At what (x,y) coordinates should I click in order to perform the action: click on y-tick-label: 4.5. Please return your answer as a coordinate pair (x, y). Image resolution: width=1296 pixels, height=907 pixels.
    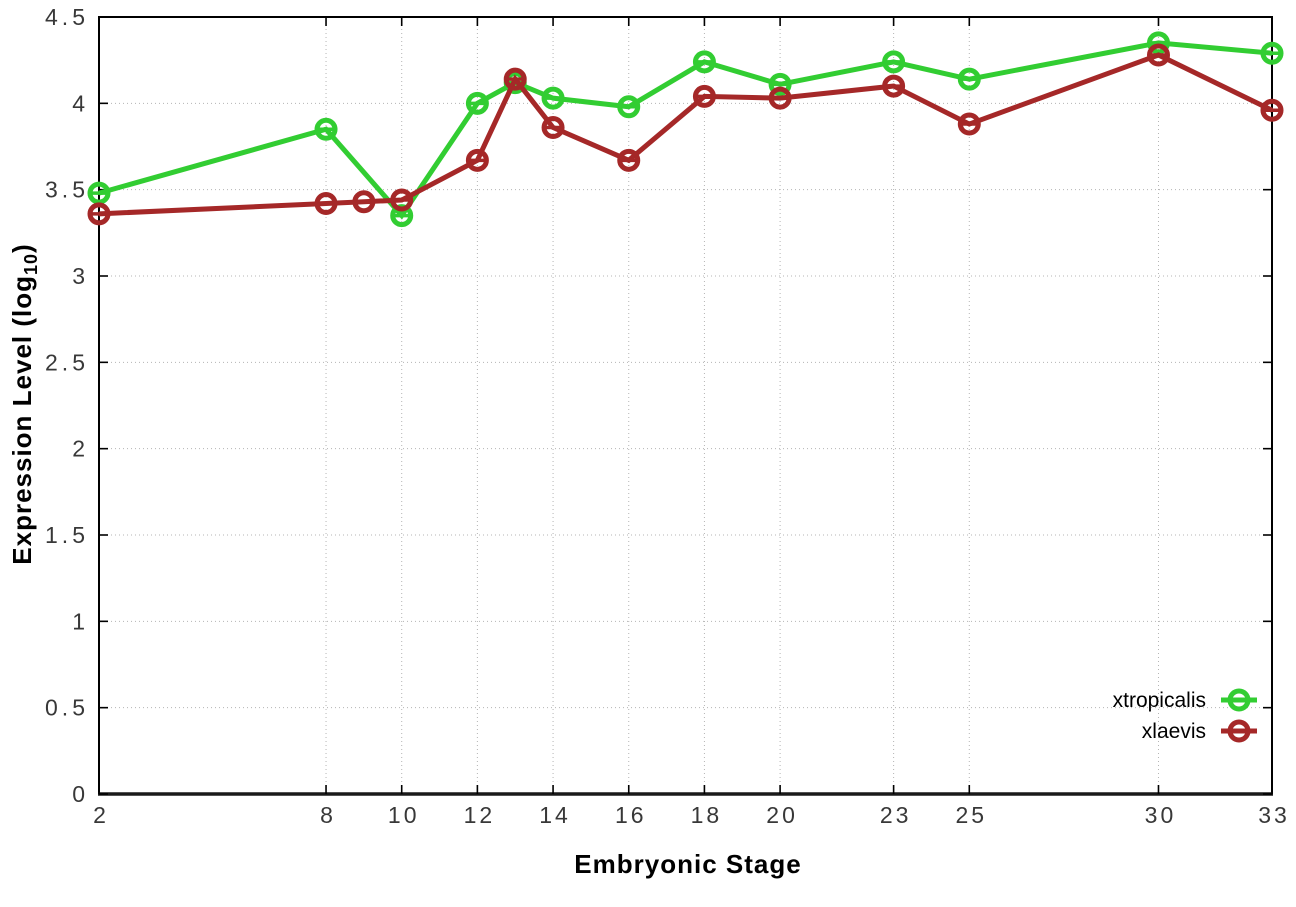
    Looking at the image, I should click on (67, 17).